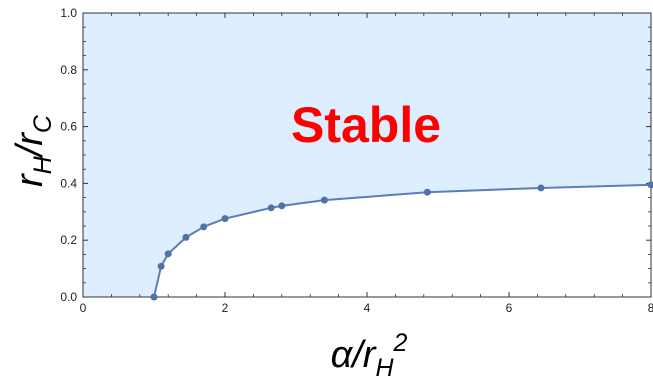  What do you see at coordinates (366, 125) in the screenshot?
I see `stable-annotation: Stable` at bounding box center [366, 125].